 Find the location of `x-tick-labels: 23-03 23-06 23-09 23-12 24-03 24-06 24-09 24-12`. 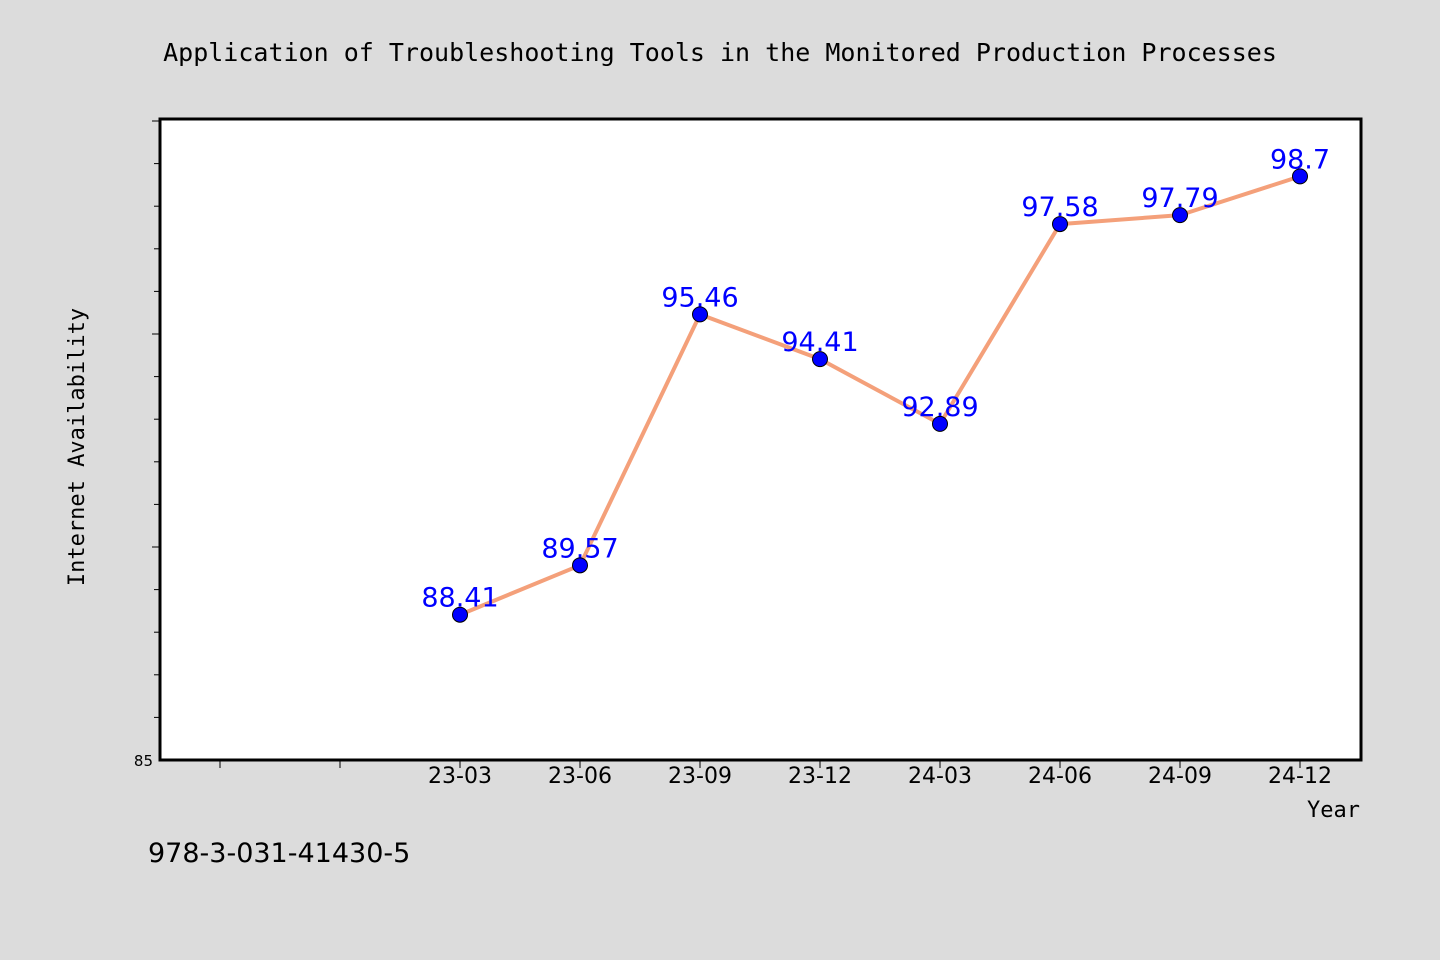

x-tick-labels: 23-03 23-06 23-09 23-12 24-03 24-06 24-09 24-12 is located at coordinates (880, 776).